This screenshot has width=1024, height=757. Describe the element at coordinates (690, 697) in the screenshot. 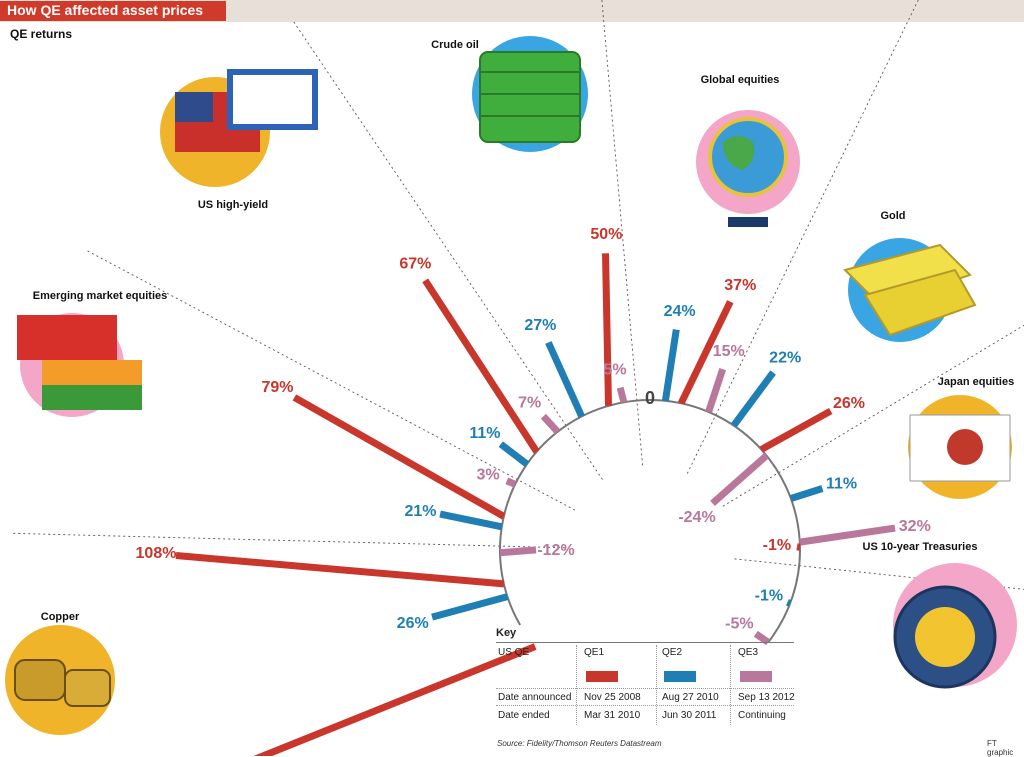

I see `key-qe2-announced: Aug 27 2010` at that location.